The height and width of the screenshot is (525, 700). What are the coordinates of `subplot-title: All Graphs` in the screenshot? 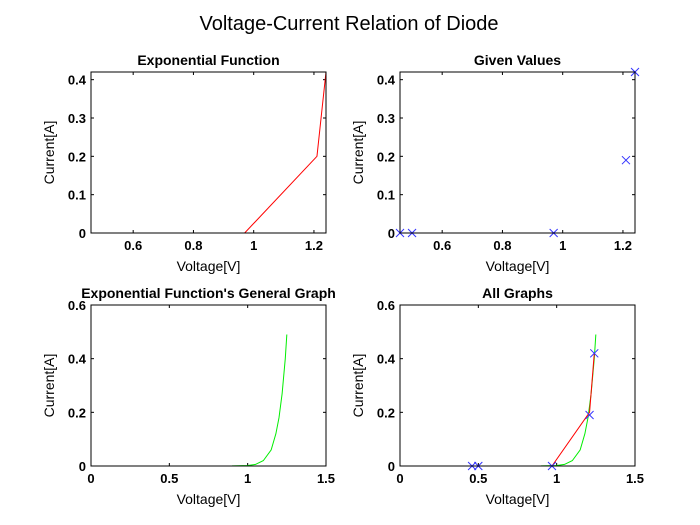 It's located at (517, 293).